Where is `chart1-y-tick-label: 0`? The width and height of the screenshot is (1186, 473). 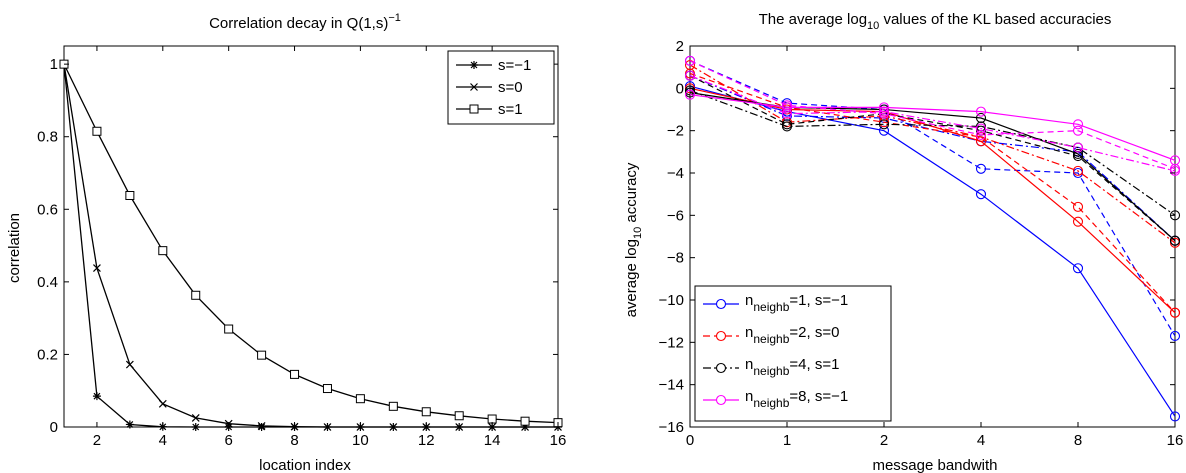
chart1-y-tick-label: 0 is located at coordinates (54, 427).